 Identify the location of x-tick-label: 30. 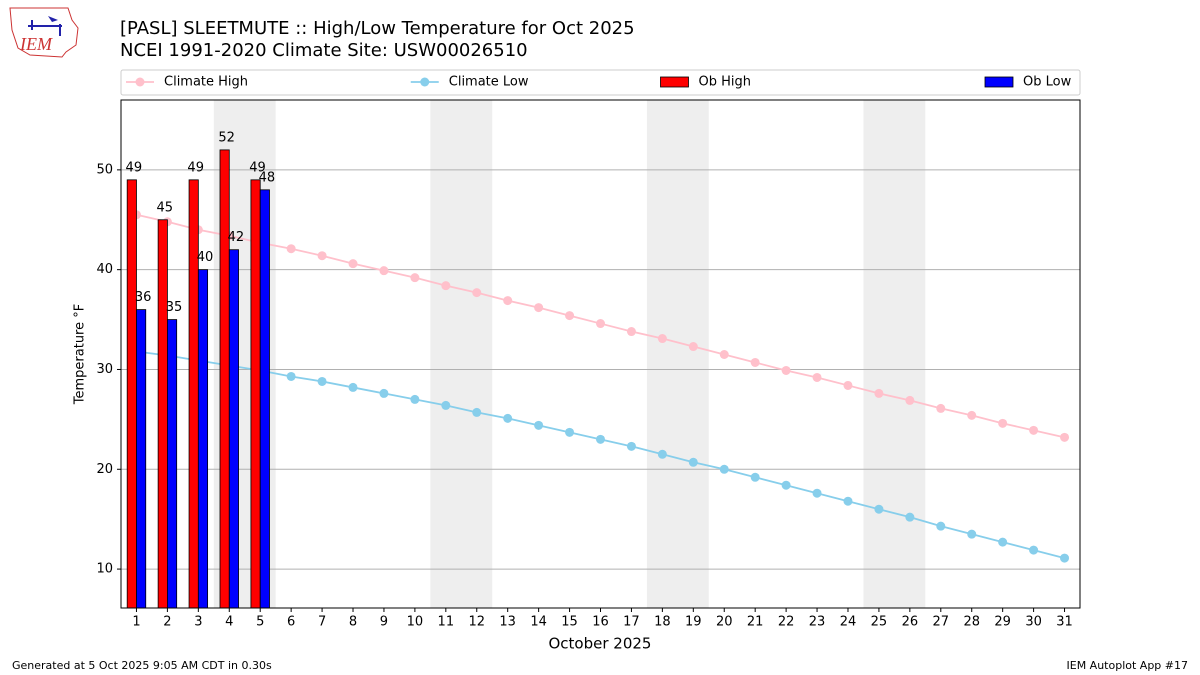
(1033, 622).